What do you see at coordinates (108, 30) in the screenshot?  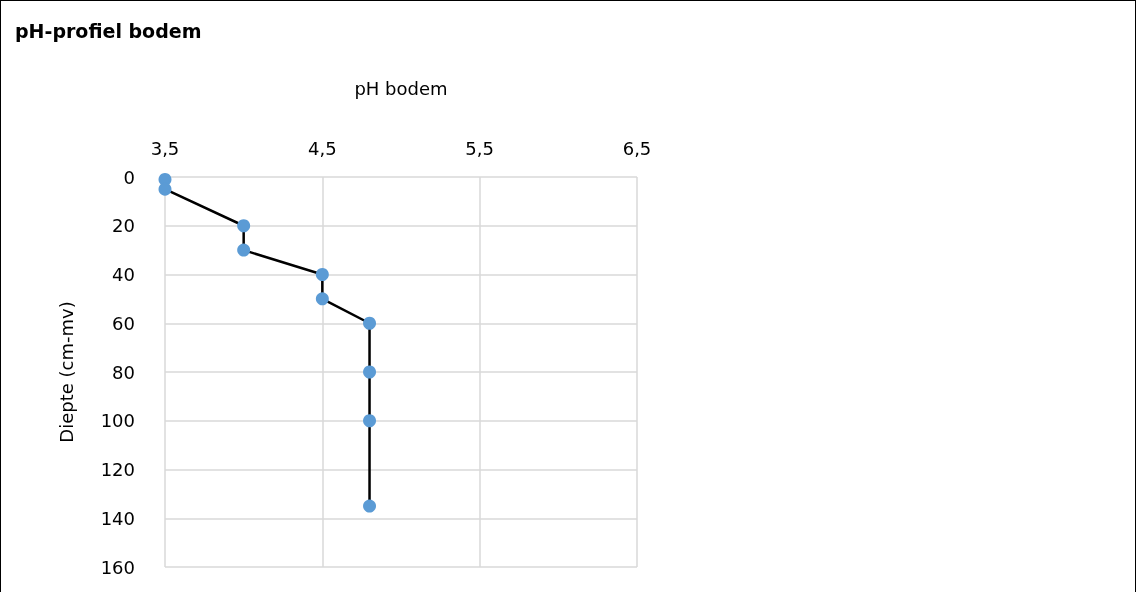 I see `chart-title: pH-profiel bodem` at bounding box center [108, 30].